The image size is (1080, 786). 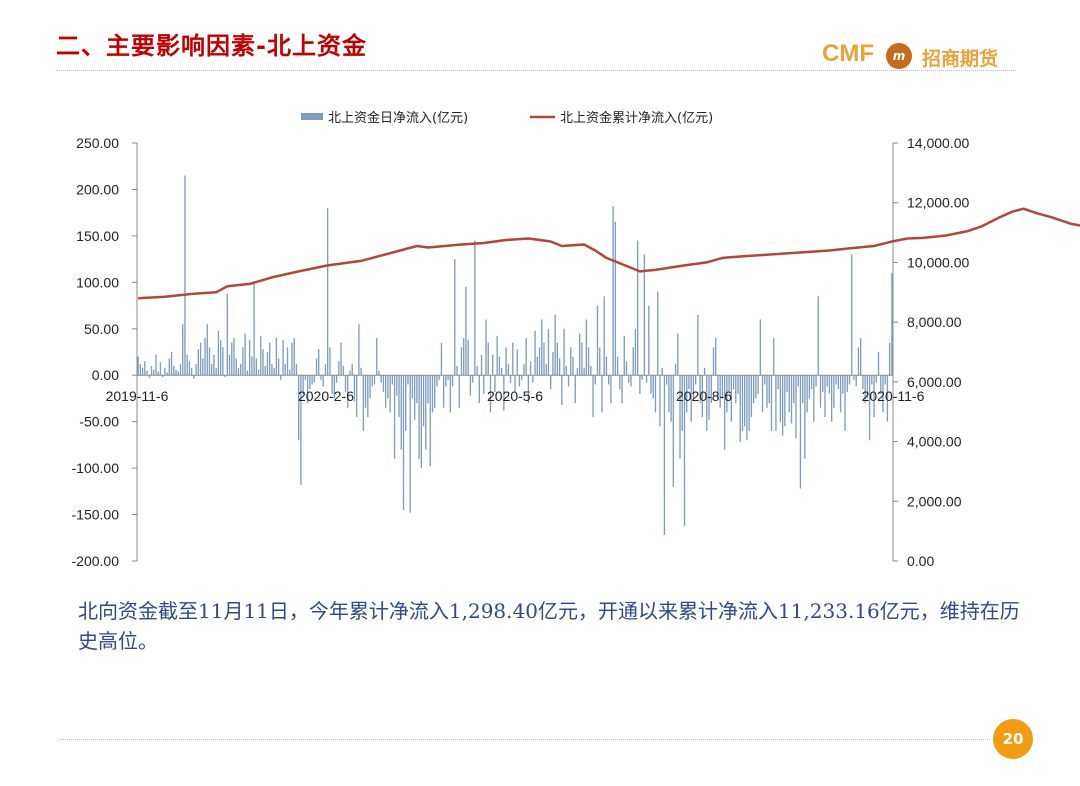 I want to click on left-tick-label: 200.00, so click(x=97, y=189).